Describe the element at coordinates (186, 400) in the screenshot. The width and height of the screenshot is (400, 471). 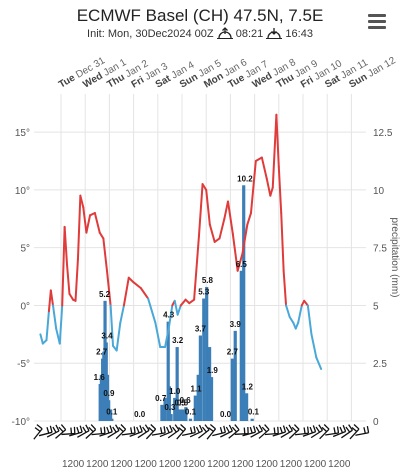
I see `precip-value-label: 0.6` at that location.